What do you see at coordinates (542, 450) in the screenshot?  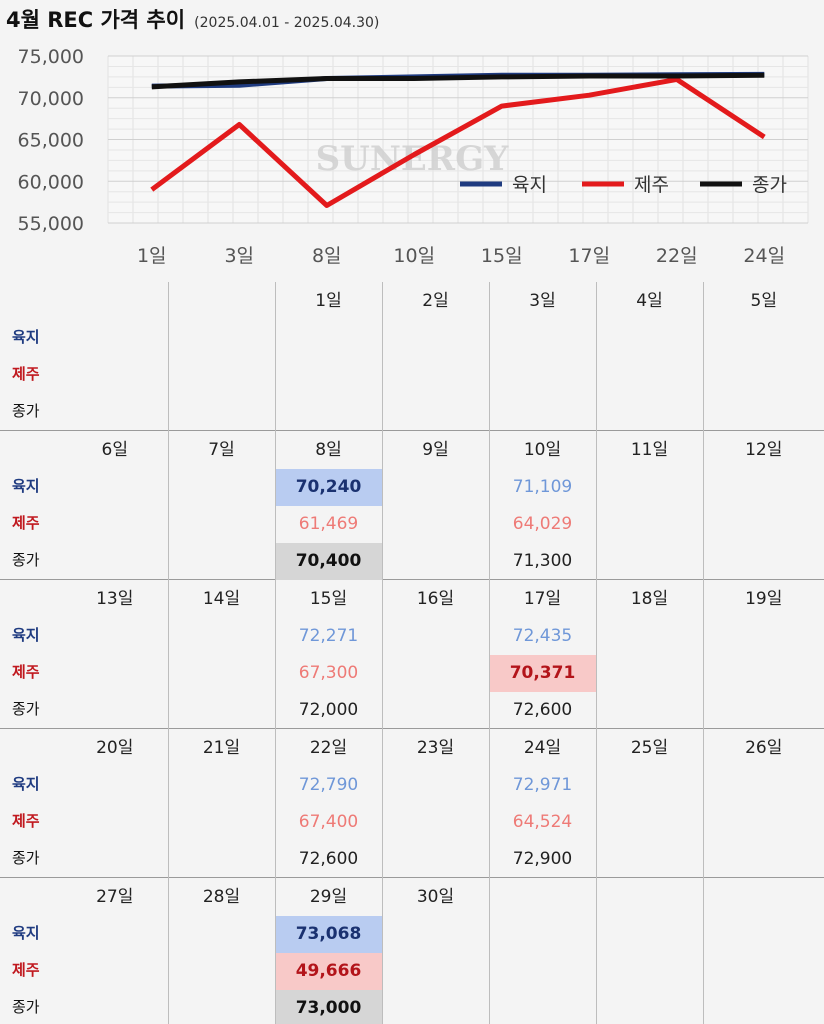 I see `day-label: 10일` at bounding box center [542, 450].